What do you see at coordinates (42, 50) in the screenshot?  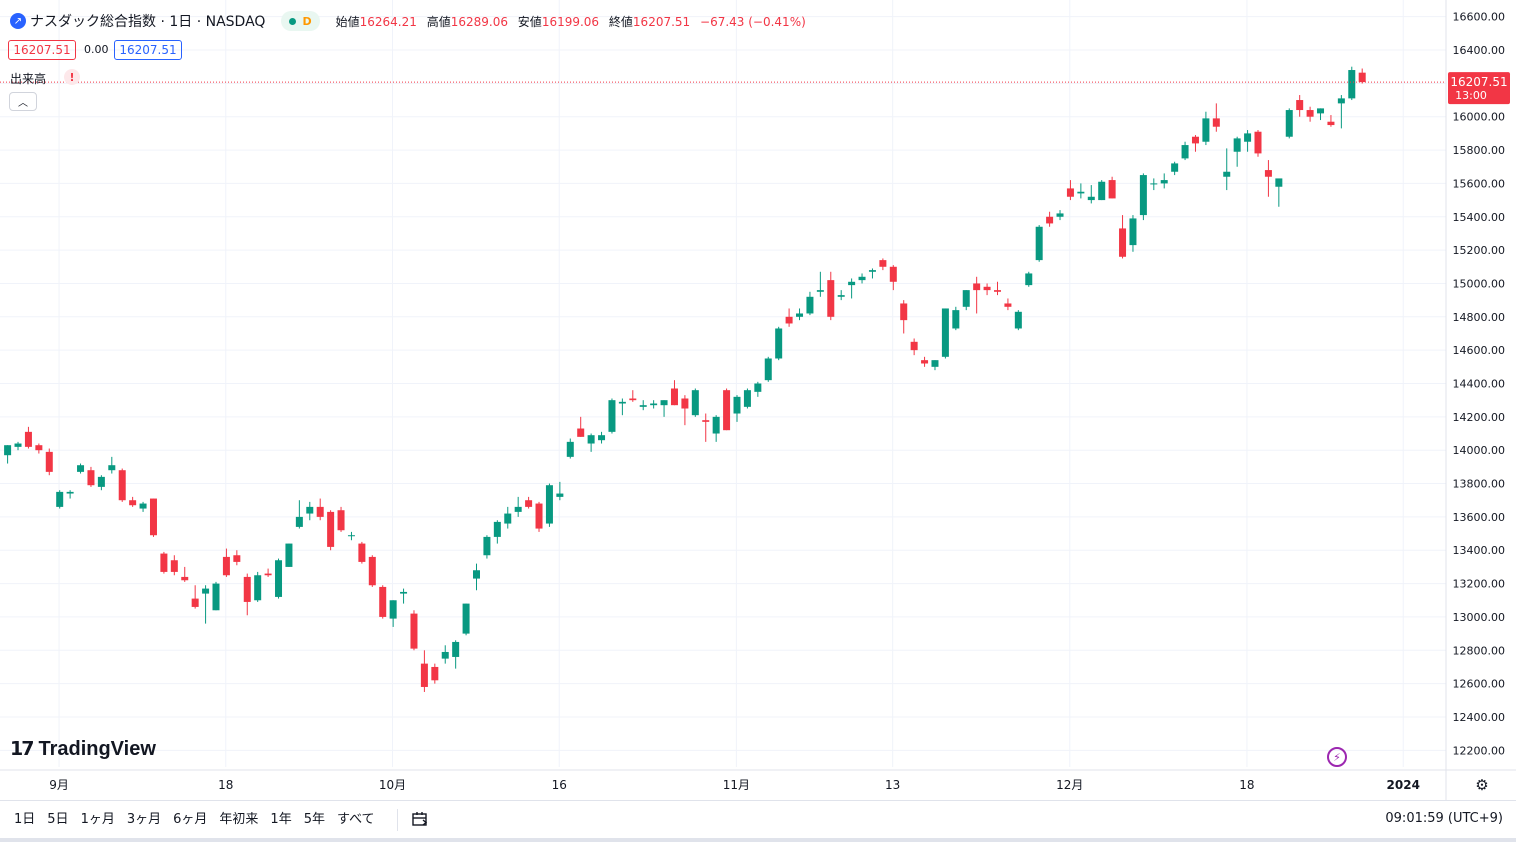 I see `sell-price-button: 16207.51` at bounding box center [42, 50].